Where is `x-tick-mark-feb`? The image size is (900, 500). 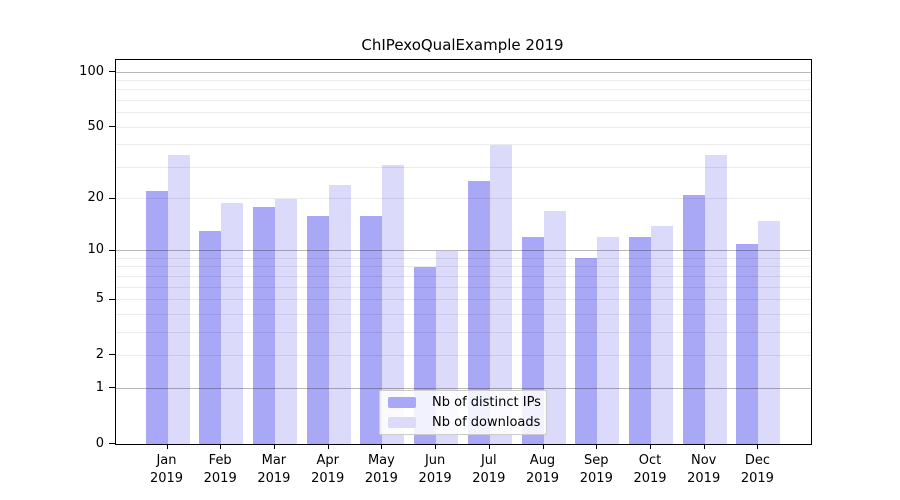 x-tick-mark-feb is located at coordinates (221, 446).